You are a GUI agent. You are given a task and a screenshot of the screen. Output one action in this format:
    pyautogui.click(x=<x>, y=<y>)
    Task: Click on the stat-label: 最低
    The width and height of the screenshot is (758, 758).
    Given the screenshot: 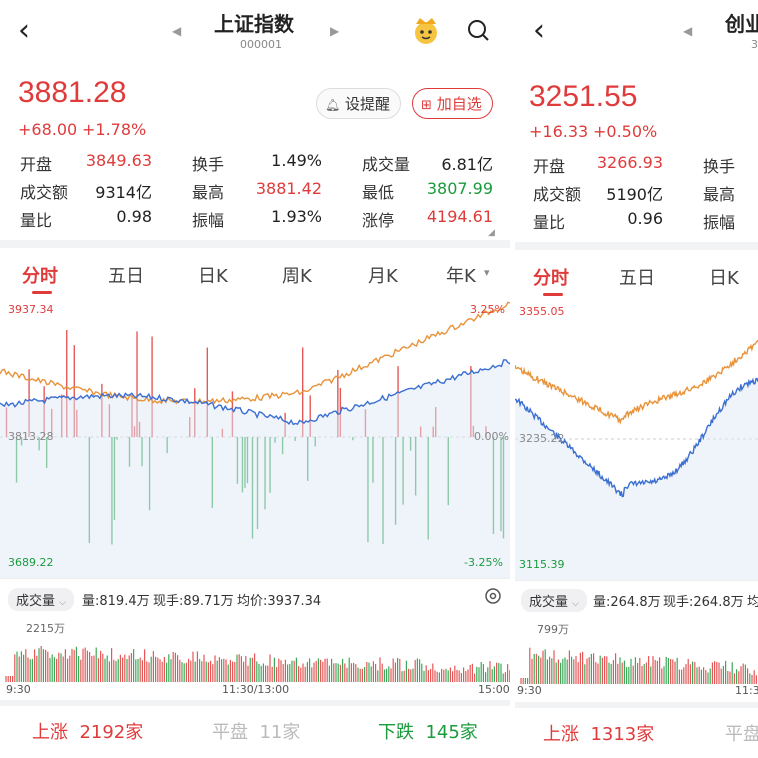 What is the action you would take?
    pyautogui.click(x=378, y=192)
    